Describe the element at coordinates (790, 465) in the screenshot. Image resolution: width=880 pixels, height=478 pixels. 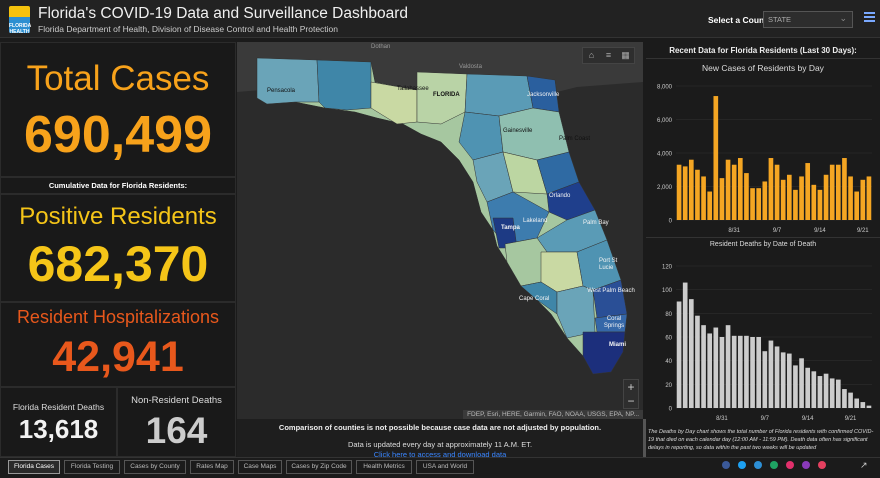
I see `instagram-icon` at that location.